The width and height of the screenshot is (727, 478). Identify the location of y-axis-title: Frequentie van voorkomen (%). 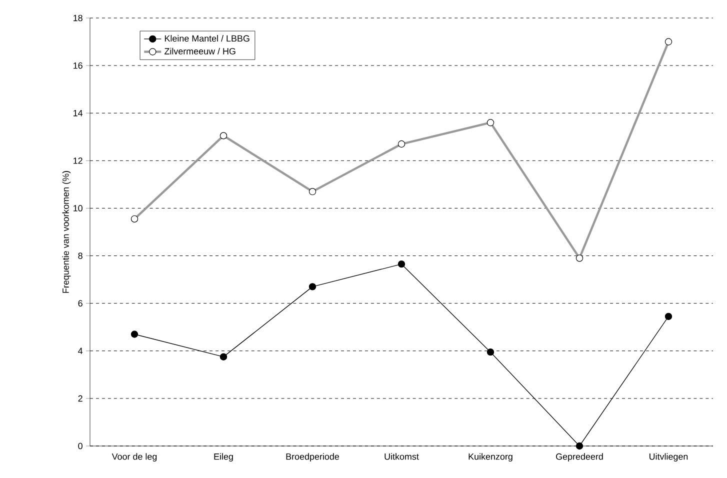
(66, 232).